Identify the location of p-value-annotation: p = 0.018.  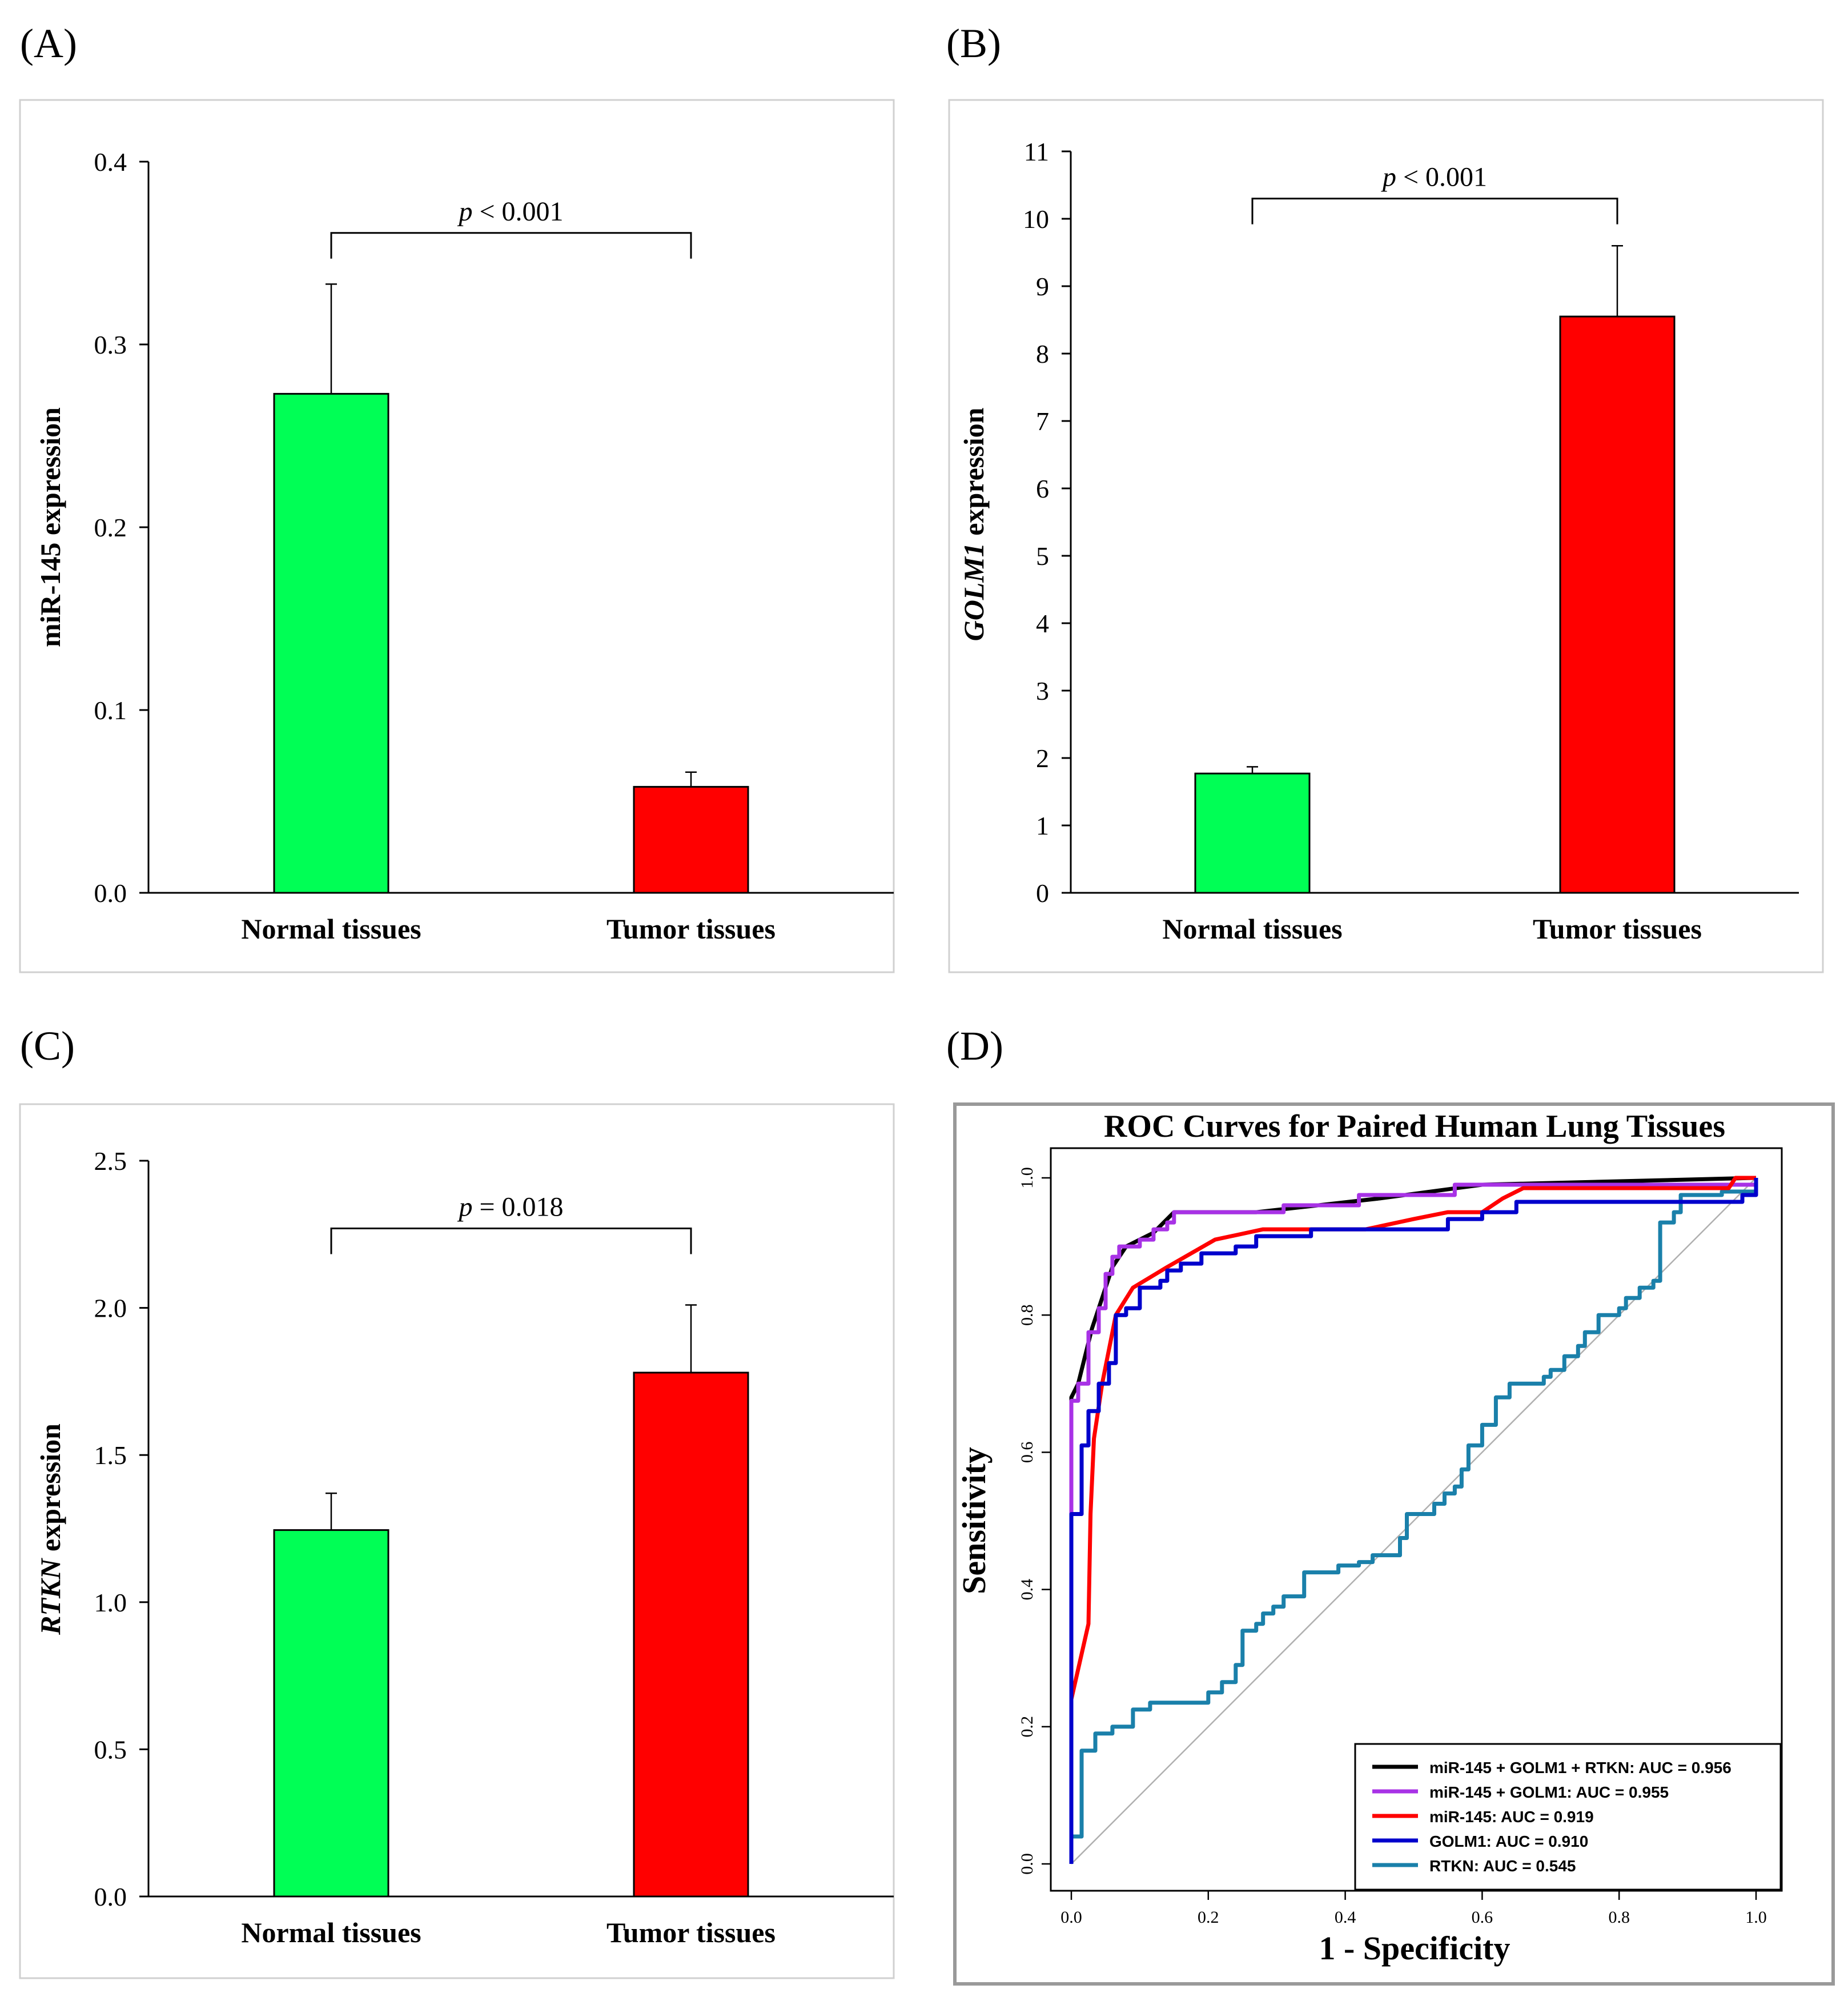
(510, 1207).